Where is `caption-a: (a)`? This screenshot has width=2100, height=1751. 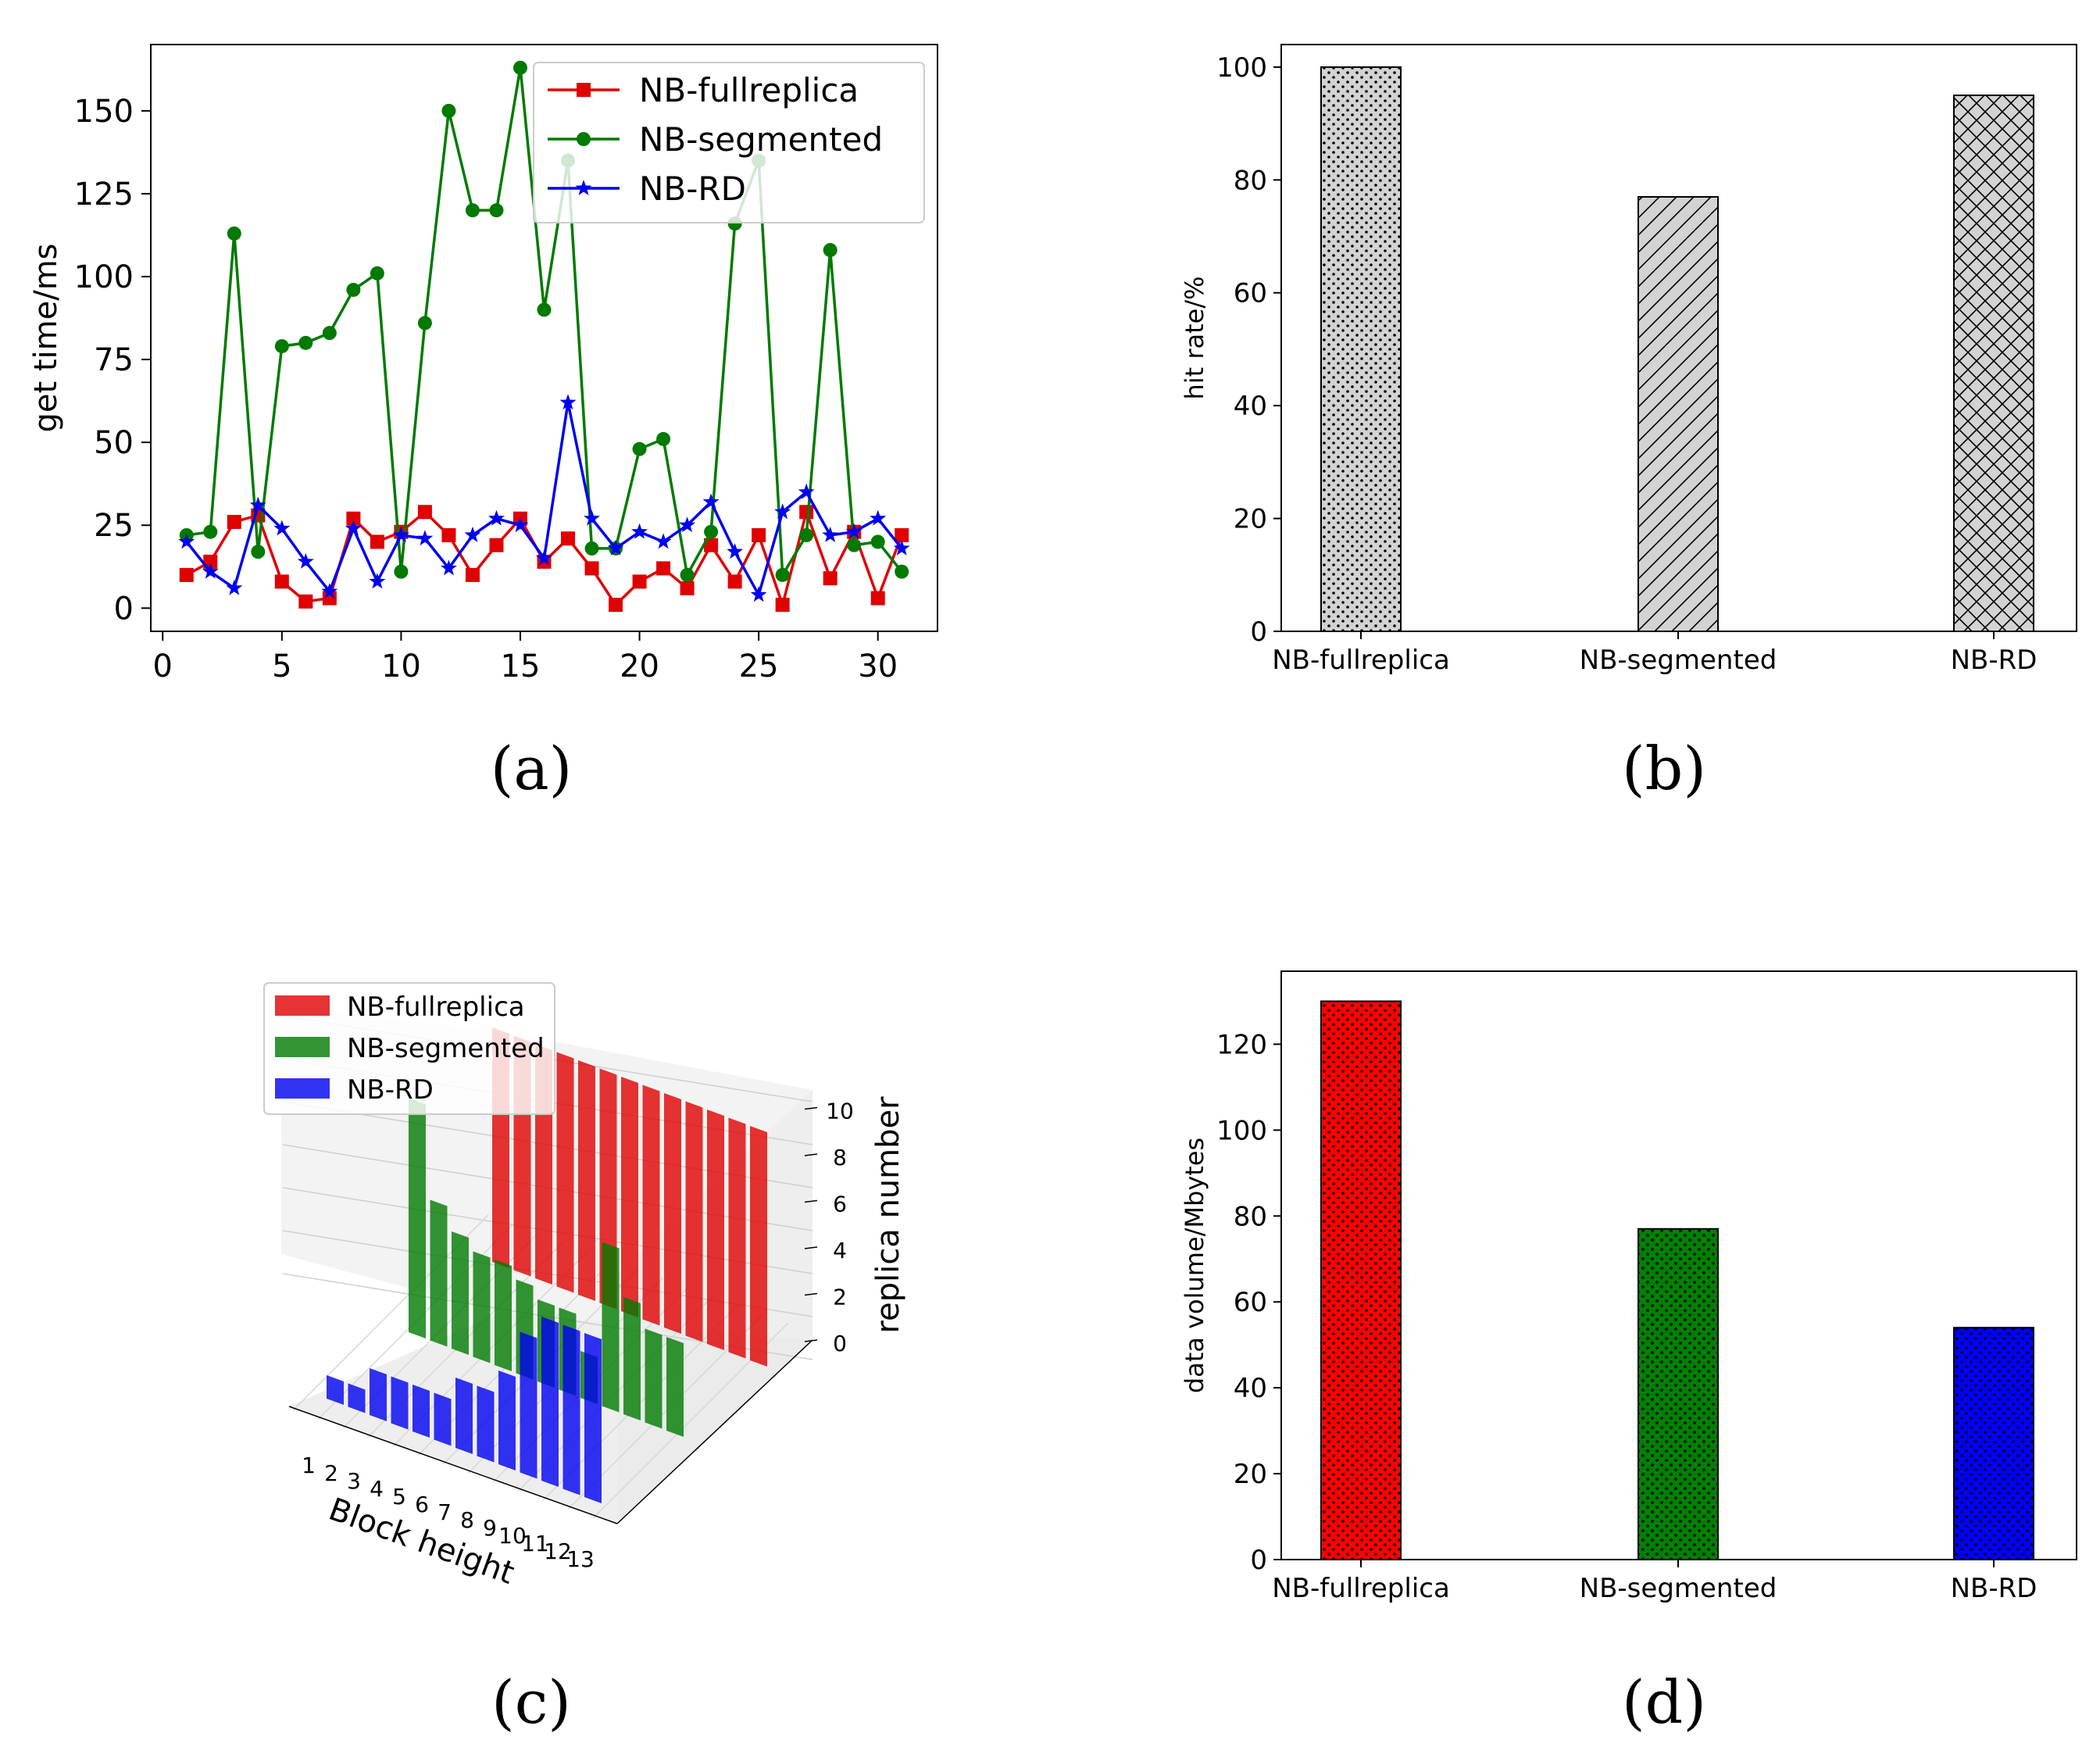 caption-a: (a) is located at coordinates (532, 768).